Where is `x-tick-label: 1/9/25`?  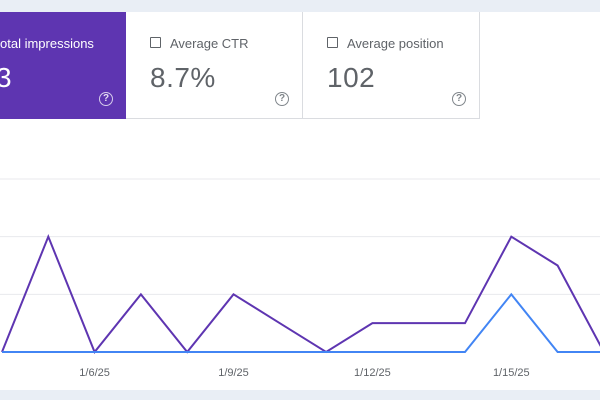 x-tick-label: 1/9/25 is located at coordinates (233, 373).